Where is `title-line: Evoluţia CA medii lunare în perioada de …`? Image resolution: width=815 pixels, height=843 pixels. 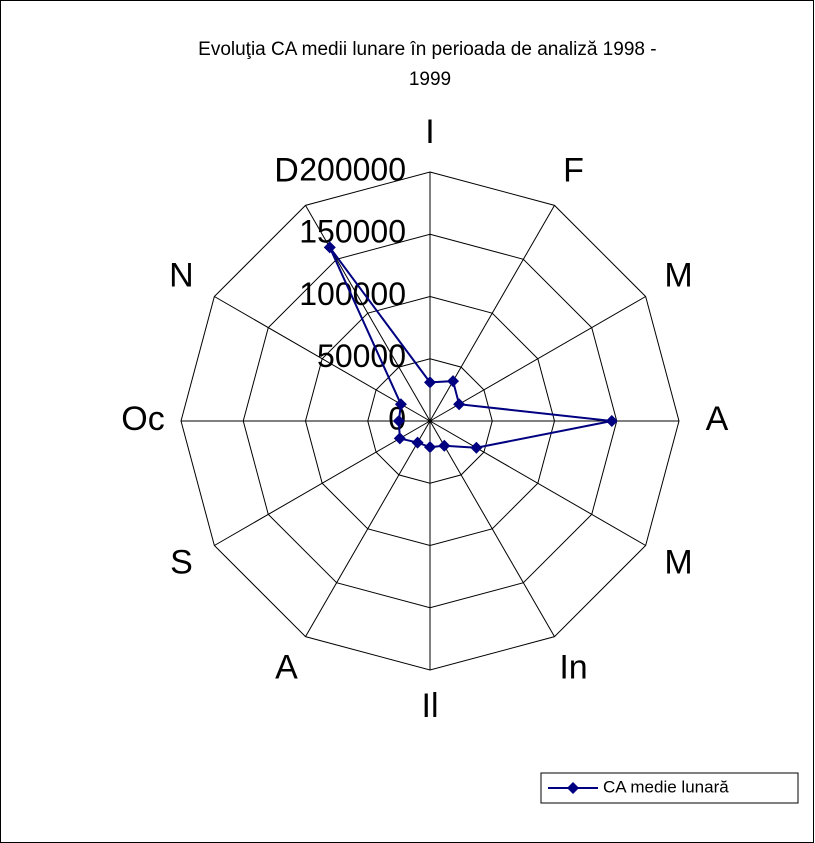
title-line: Evoluţia CA medii lunare în perioada de … is located at coordinates (427, 49).